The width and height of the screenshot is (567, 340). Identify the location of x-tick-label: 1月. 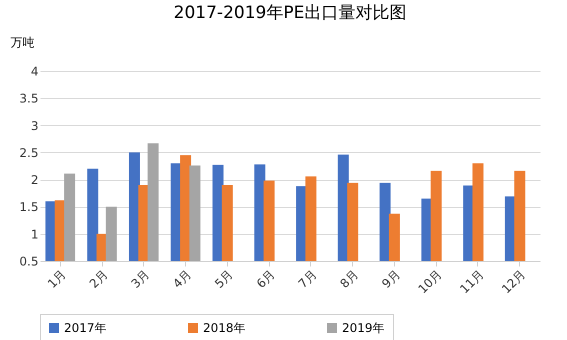
(56, 279).